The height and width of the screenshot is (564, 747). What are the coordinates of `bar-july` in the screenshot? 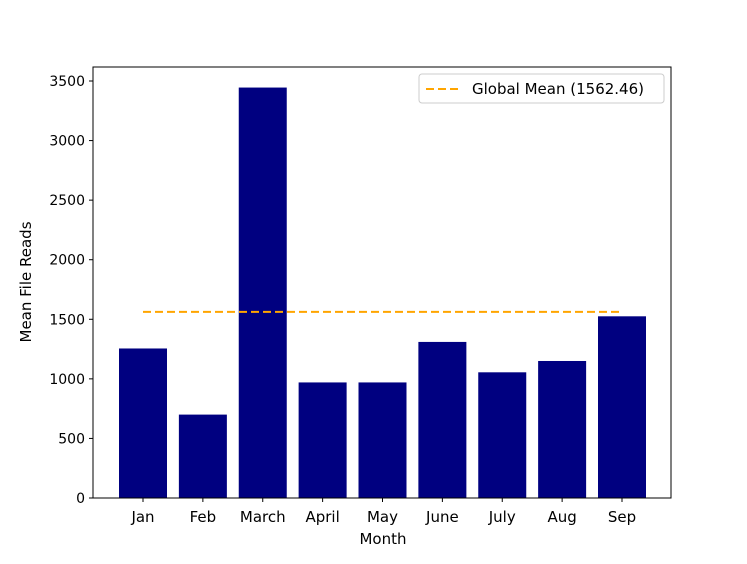 It's located at (502, 435).